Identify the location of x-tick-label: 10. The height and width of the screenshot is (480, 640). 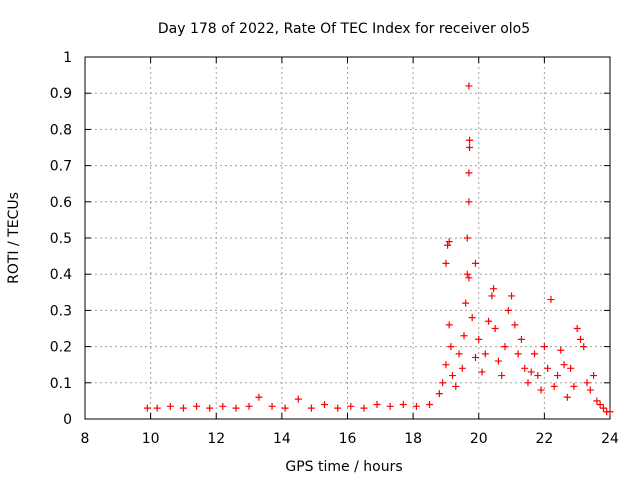
(151, 439).